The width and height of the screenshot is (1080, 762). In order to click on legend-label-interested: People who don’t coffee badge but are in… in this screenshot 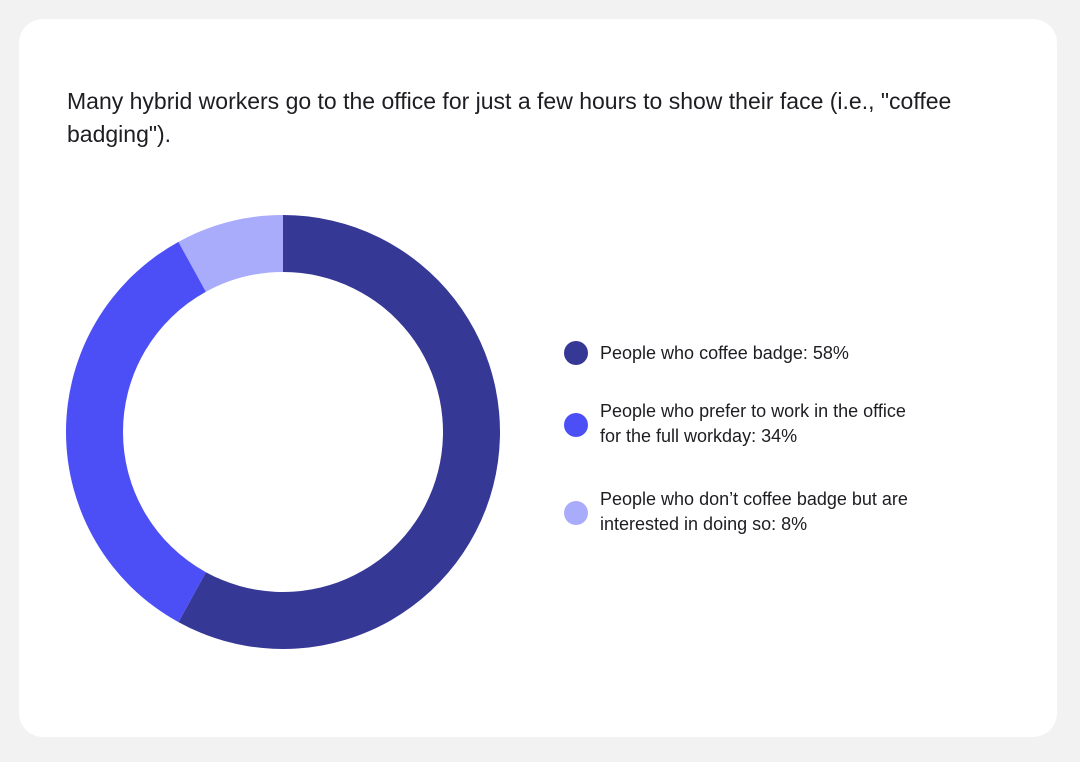, I will do `click(754, 511)`.